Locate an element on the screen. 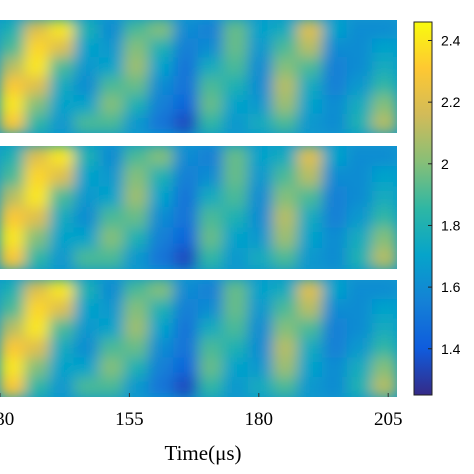 The image size is (474, 474). colorbar-tick-label: 2 is located at coordinates (445, 164).